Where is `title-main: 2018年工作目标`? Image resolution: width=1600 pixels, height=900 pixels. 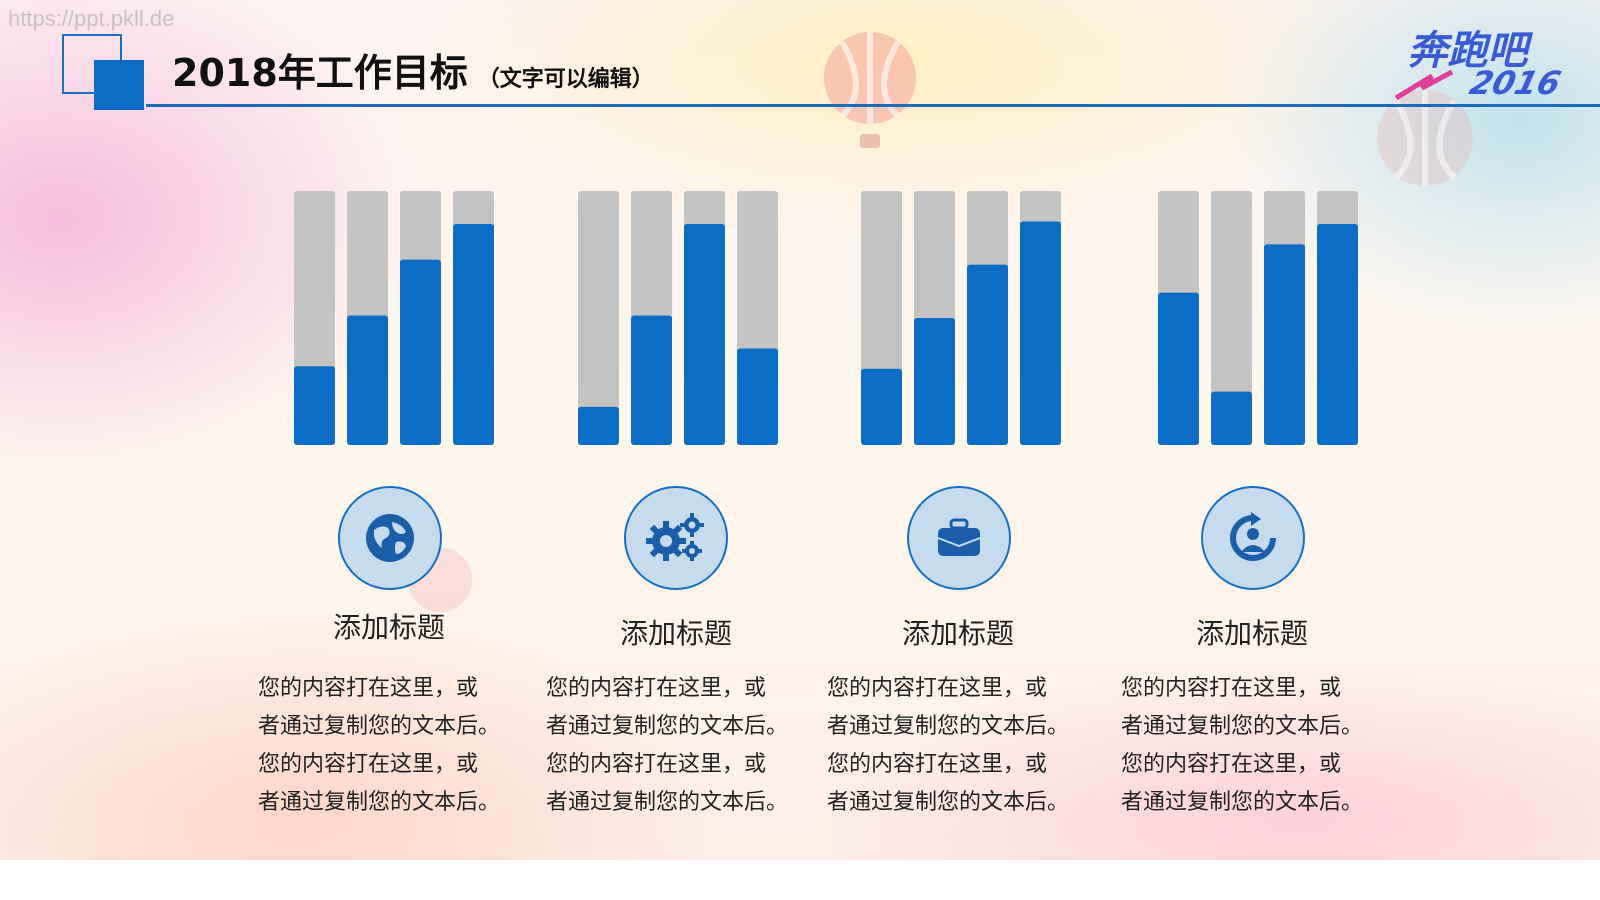
title-main: 2018年工作目标 is located at coordinates (320, 73).